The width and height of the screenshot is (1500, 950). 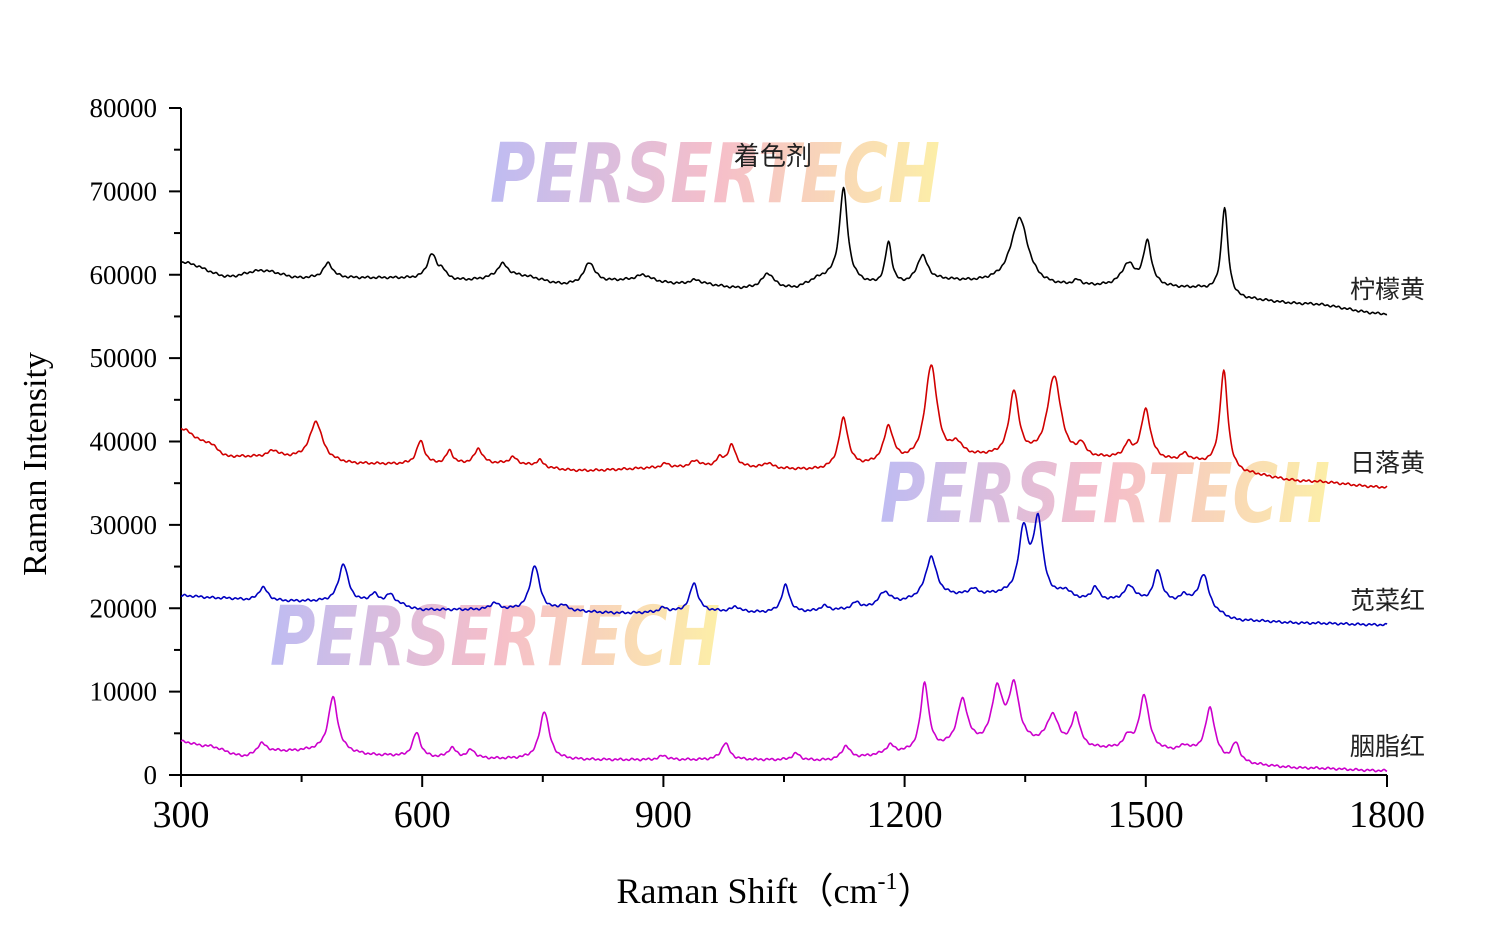 I want to click on x-tick-label: 1200, so click(x=905, y=815).